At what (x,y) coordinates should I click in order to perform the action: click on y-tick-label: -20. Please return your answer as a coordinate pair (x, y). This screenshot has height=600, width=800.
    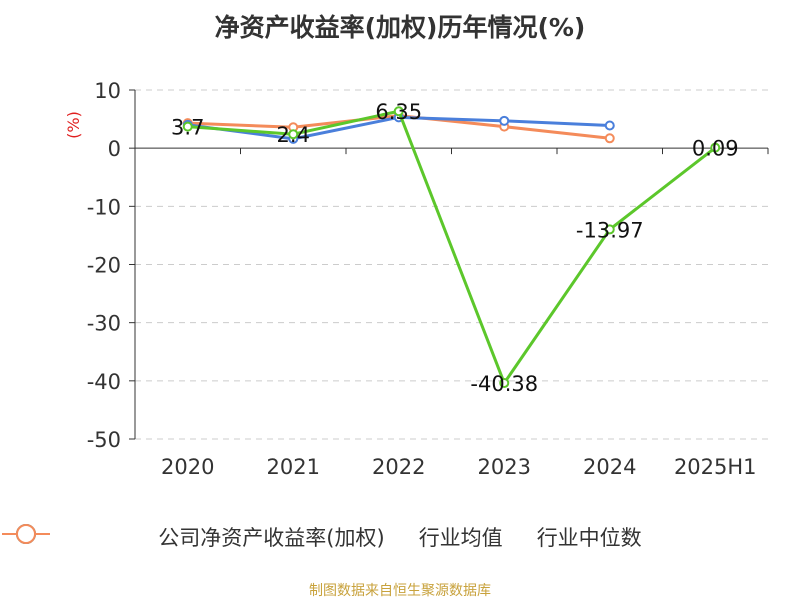
    Looking at the image, I should click on (104, 266).